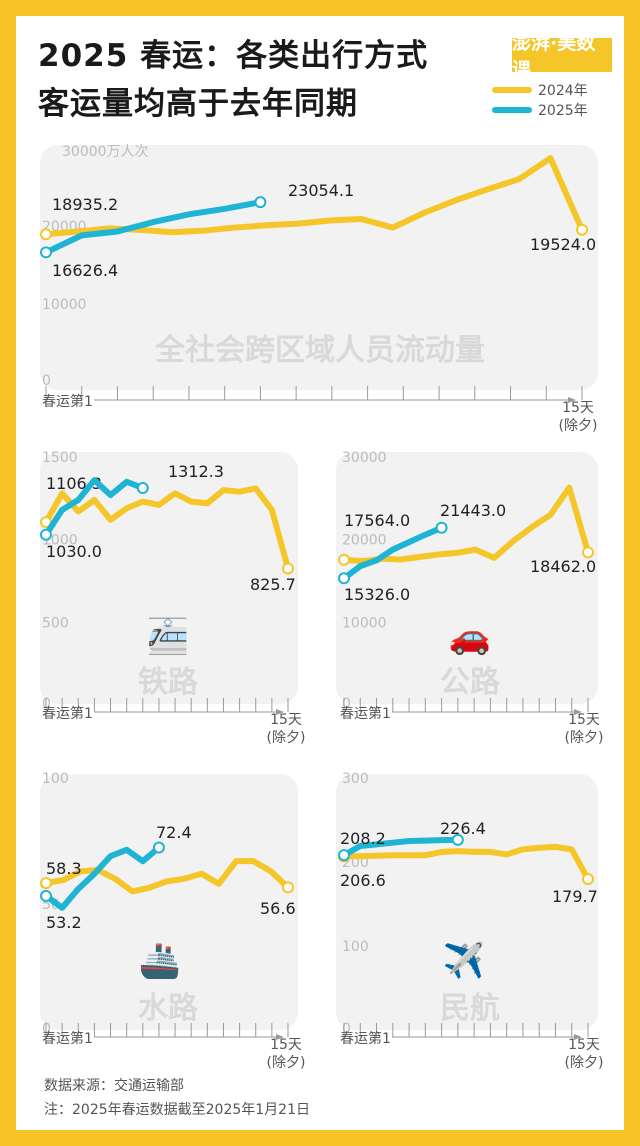 The width and height of the screenshot is (640, 1146). I want to click on chart-title-watermark: 水路, so click(168, 1008).